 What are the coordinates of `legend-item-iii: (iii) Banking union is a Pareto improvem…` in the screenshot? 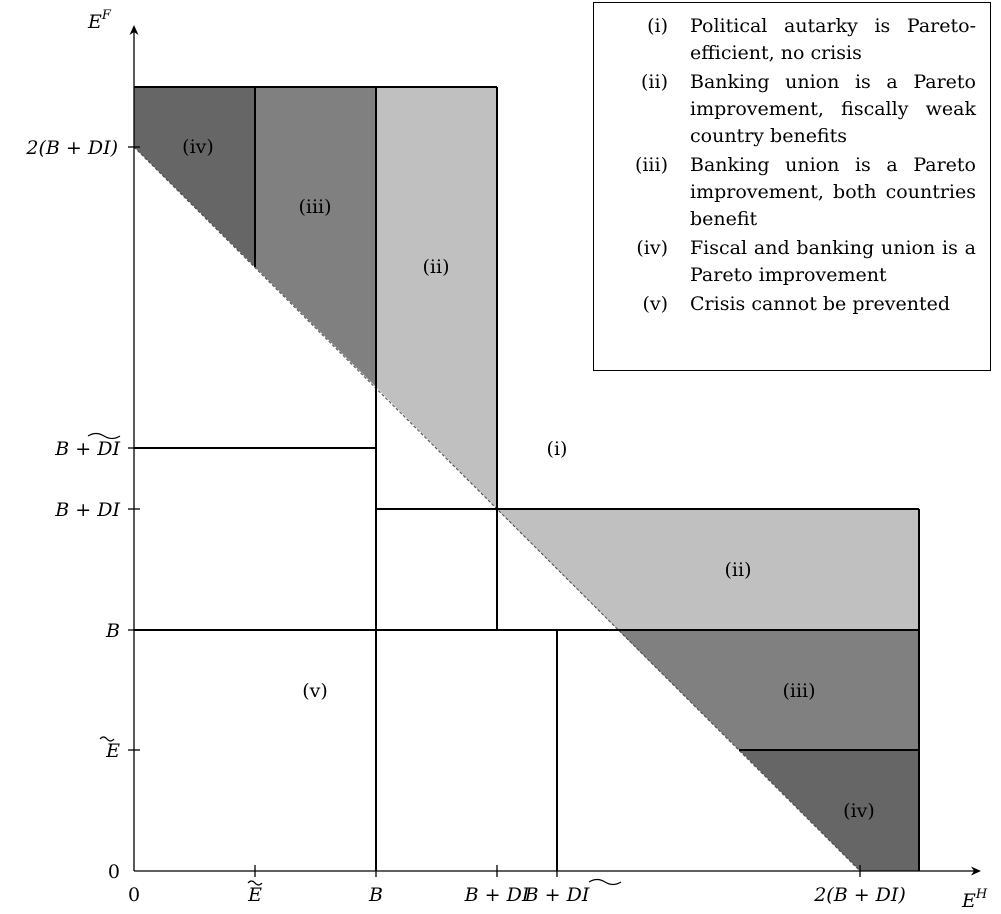 It's located at (791, 192).